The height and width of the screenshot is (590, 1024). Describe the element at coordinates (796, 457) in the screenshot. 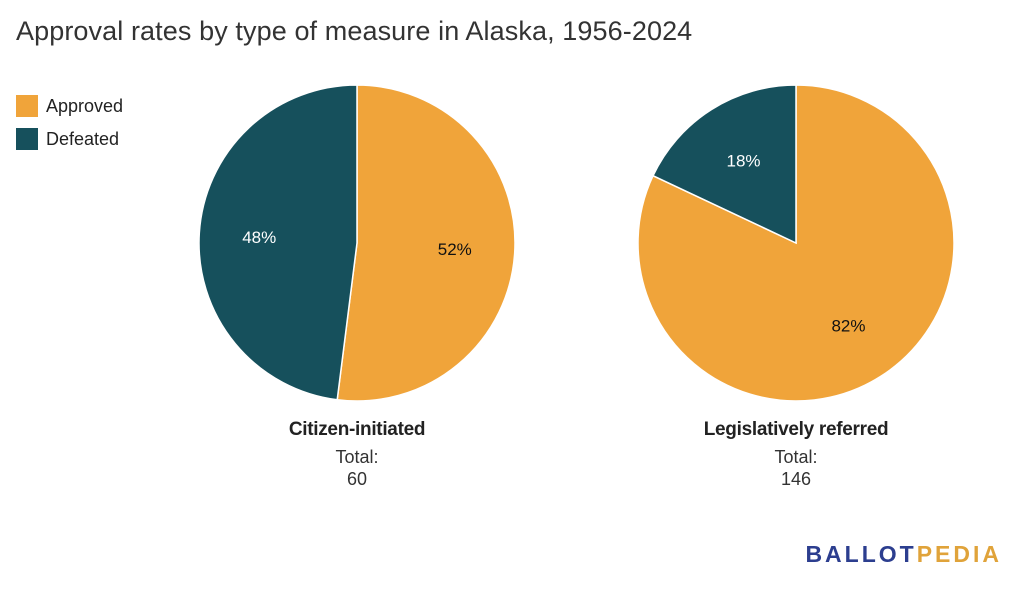

I see `pie-total-label-legislative: Total:` at that location.